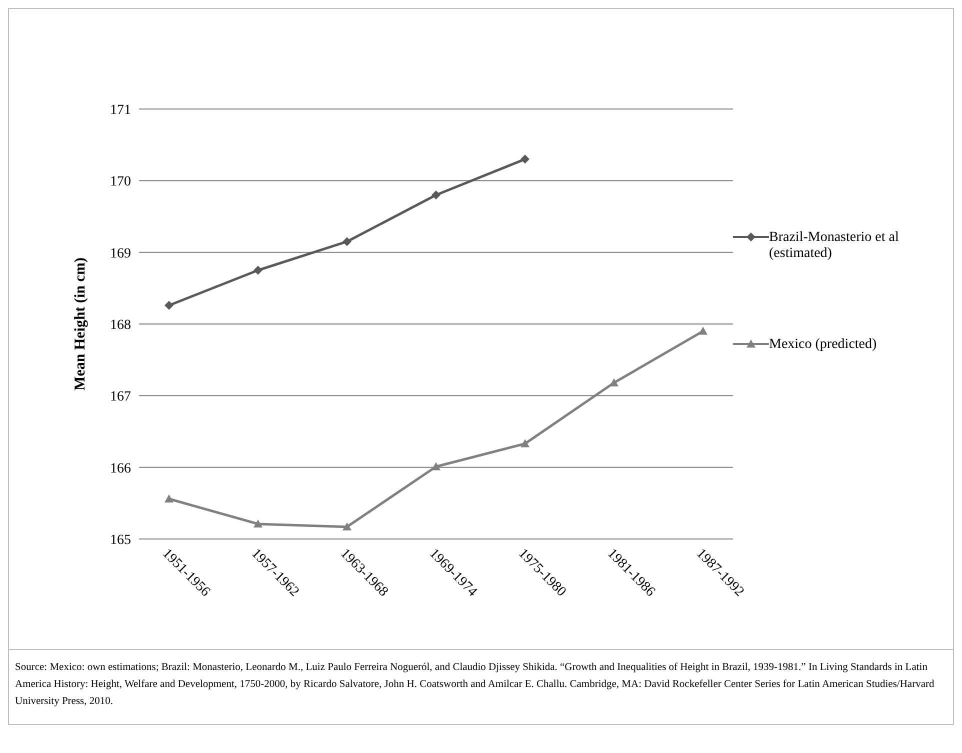 Image resolution: width=962 pixels, height=753 pixels. What do you see at coordinates (120, 468) in the screenshot?
I see `y-tick-label: 166` at bounding box center [120, 468].